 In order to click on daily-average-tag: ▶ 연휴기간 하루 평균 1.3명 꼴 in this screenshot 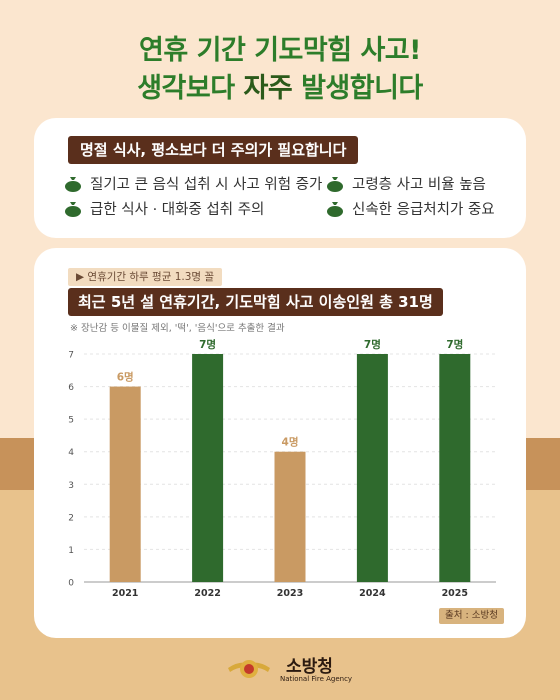, I will do `click(145, 277)`.